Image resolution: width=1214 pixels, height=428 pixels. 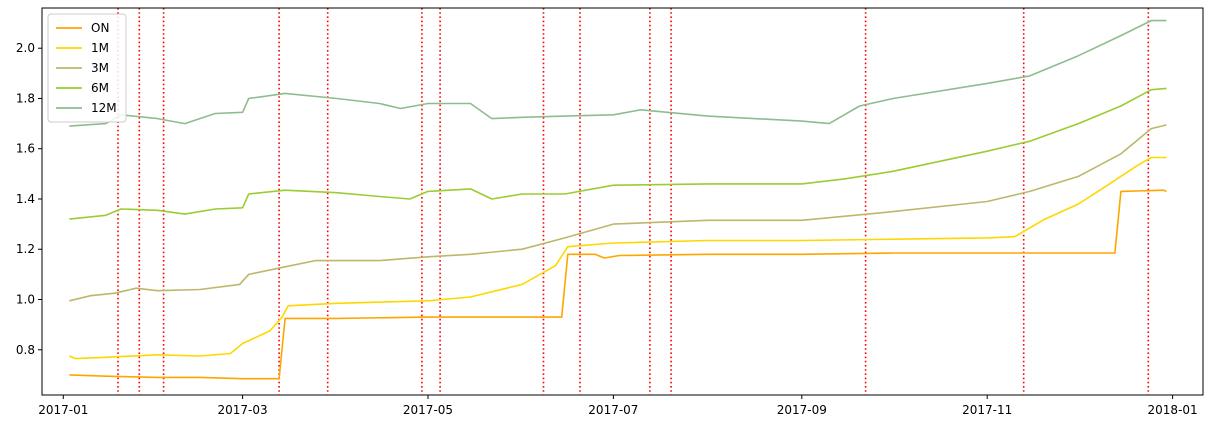 I want to click on legend-box, so click(x=87, y=68).